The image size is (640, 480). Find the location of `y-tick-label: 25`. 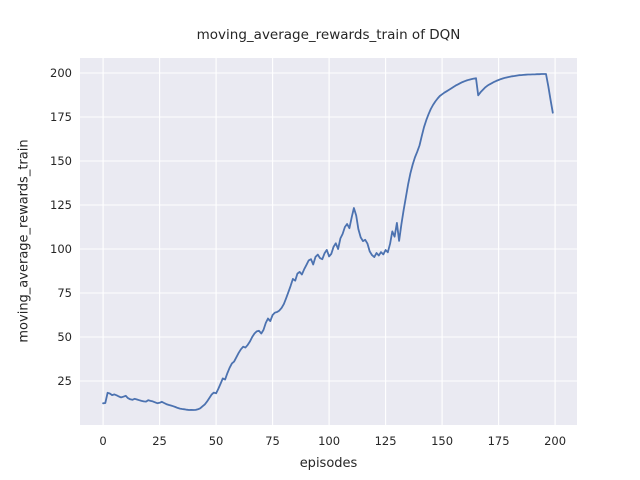

y-tick-label: 25 is located at coordinates (64, 380).